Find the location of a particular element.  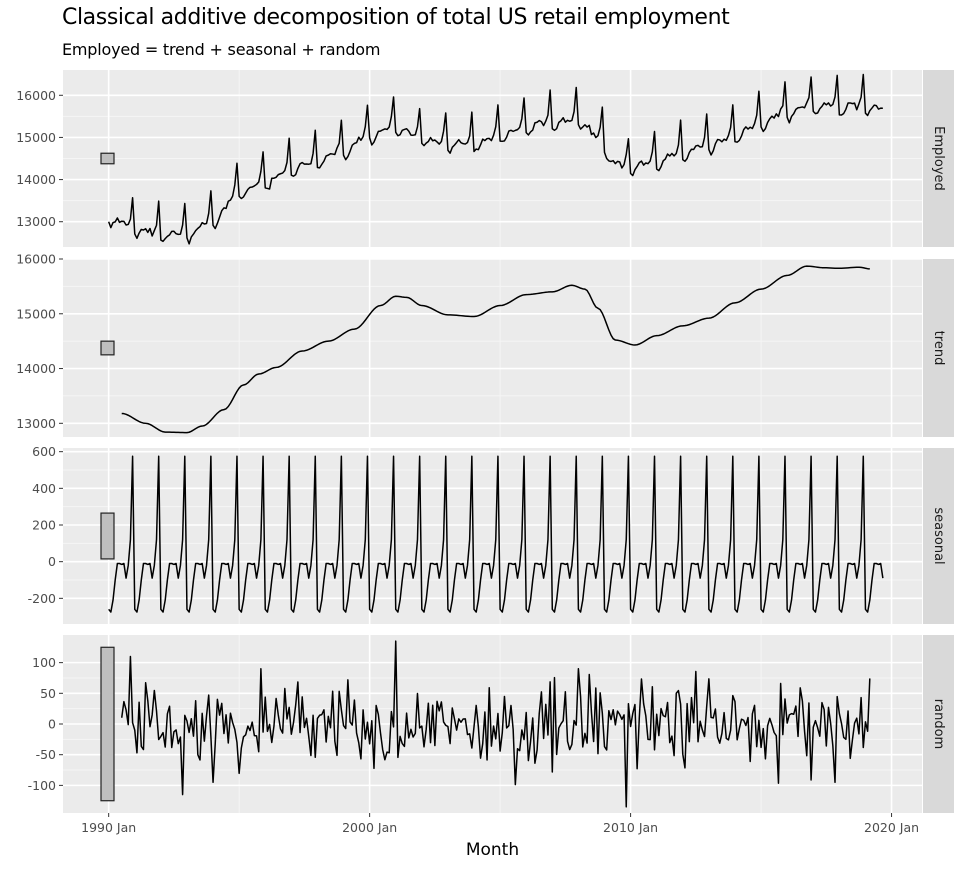

series-line-seasonal is located at coordinates (496, 534).